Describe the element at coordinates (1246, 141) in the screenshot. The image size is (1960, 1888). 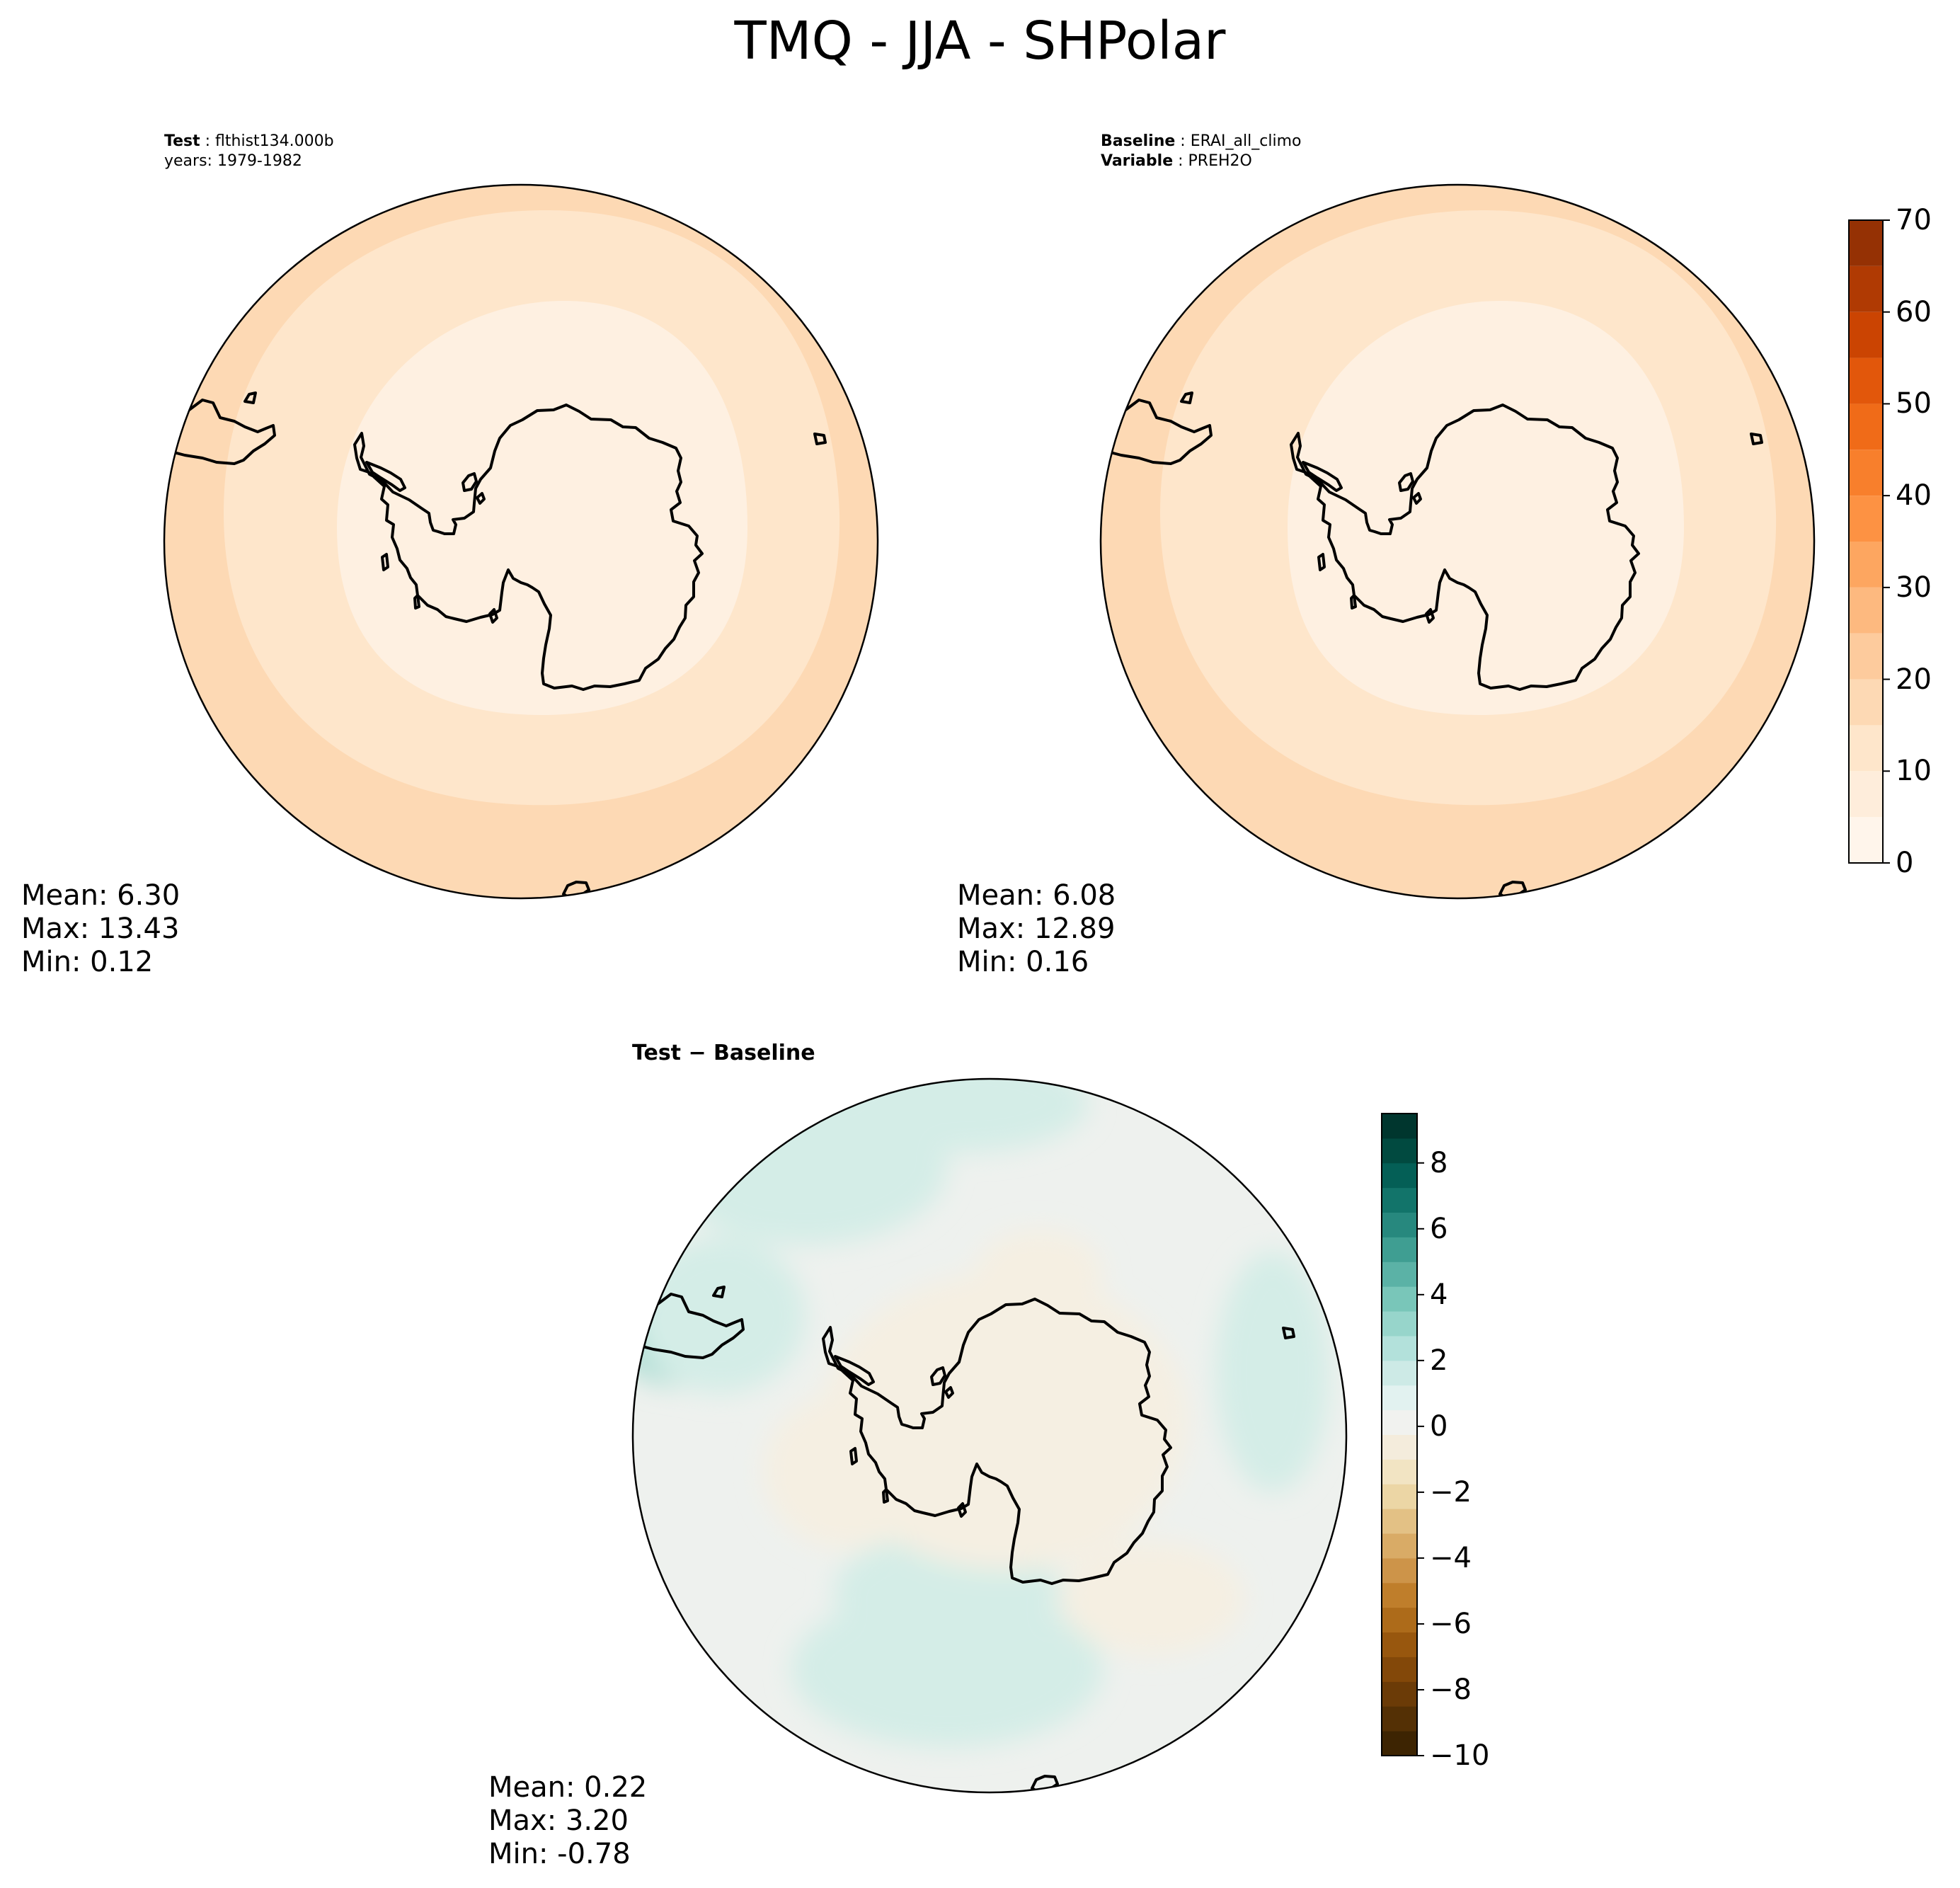
I see `baseline-header-value: ERAI_all_climo` at that location.